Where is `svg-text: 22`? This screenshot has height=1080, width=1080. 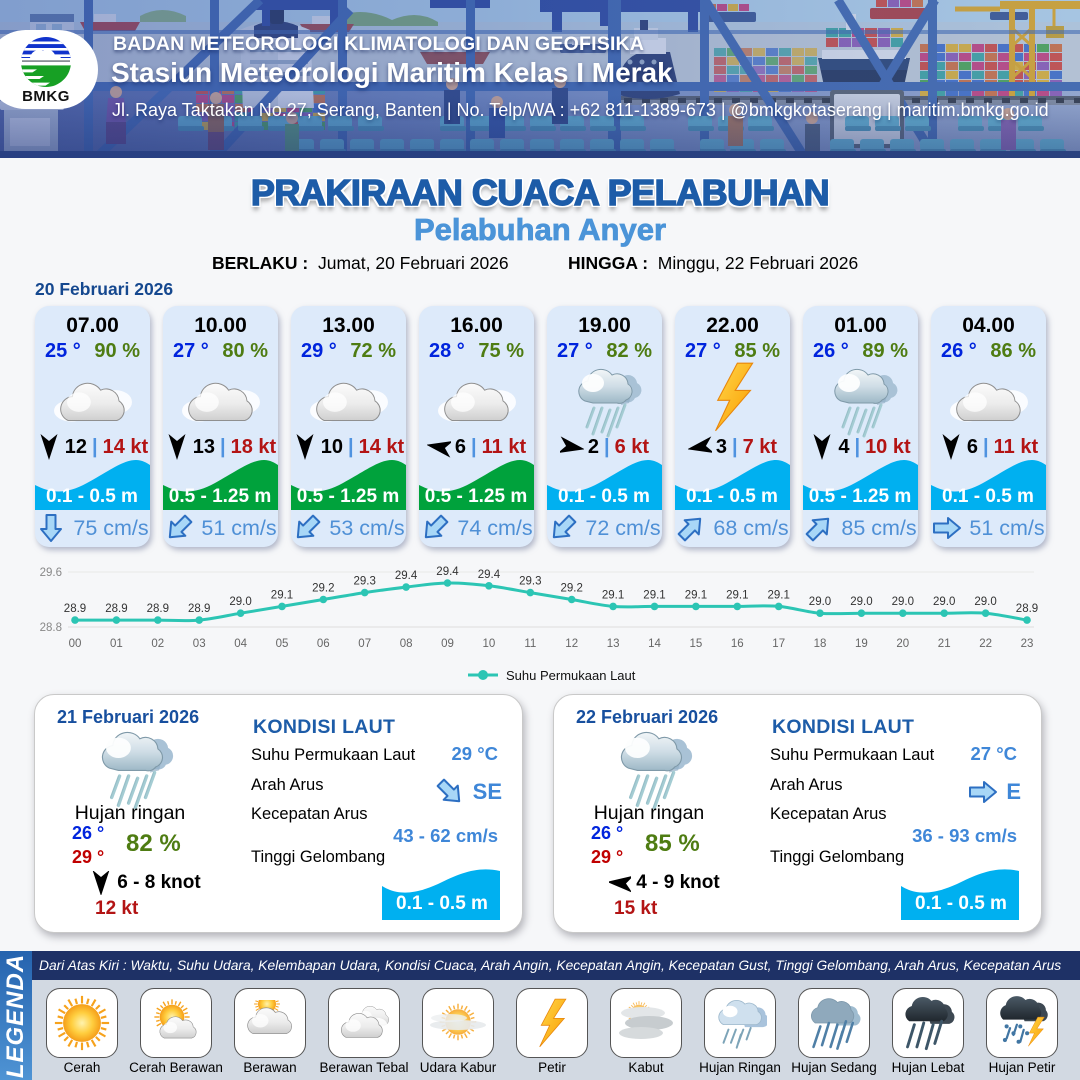
svg-text: 22 is located at coordinates (985, 644).